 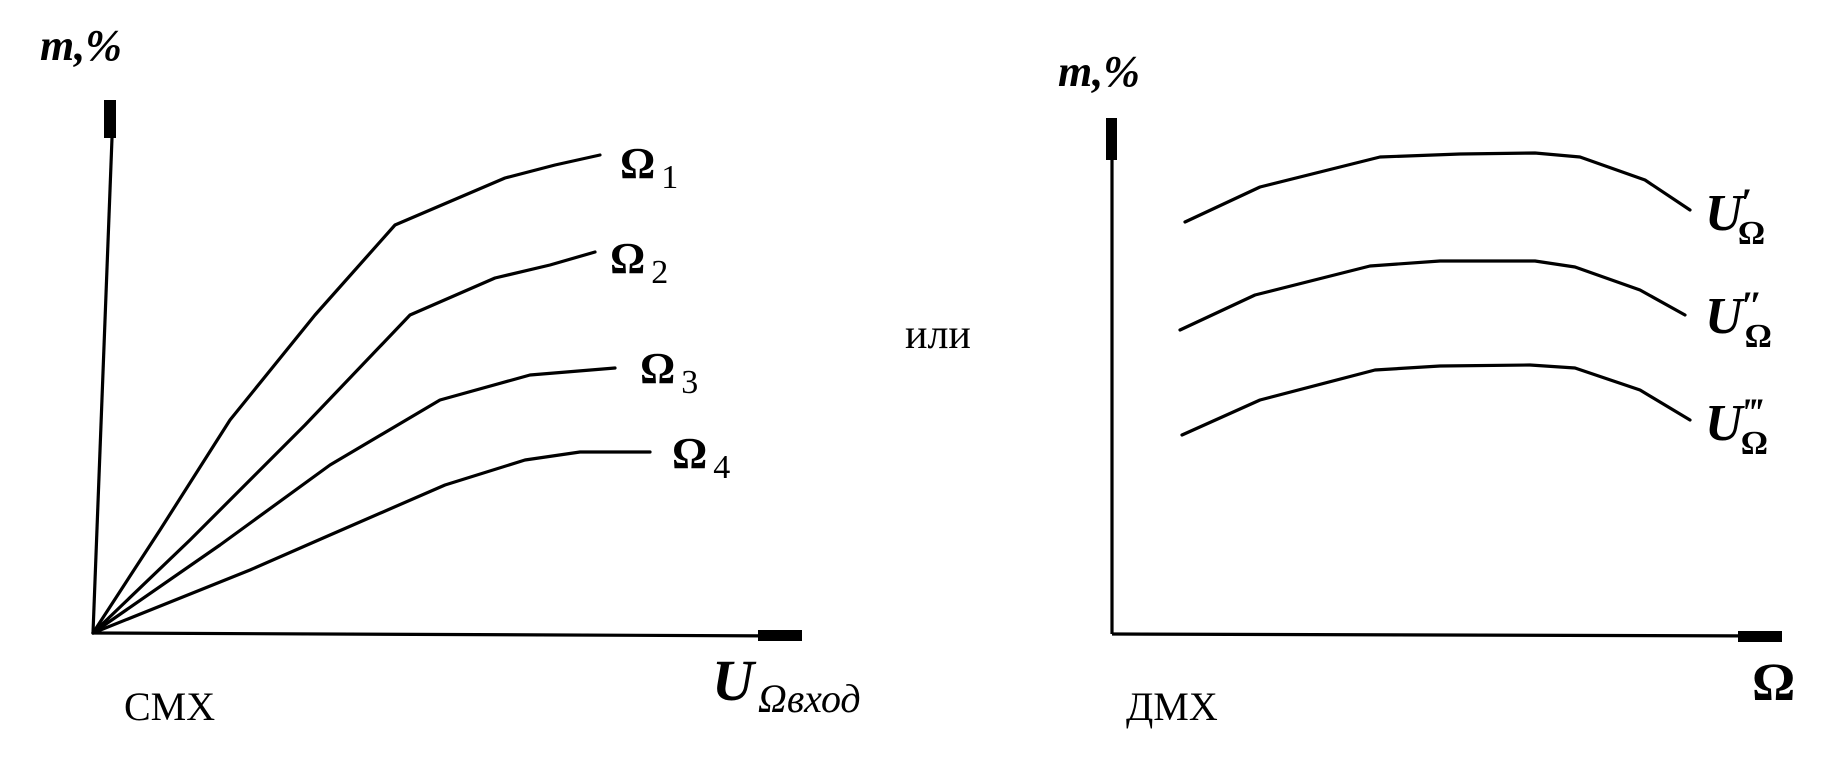 I want to click on series-label-u-3: U‴ Ω, so click(x=1736, y=426).